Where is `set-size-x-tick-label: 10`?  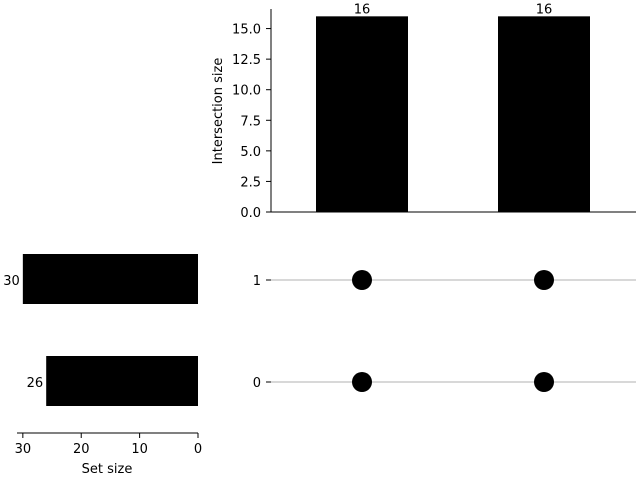 set-size-x-tick-label: 10 is located at coordinates (139, 449).